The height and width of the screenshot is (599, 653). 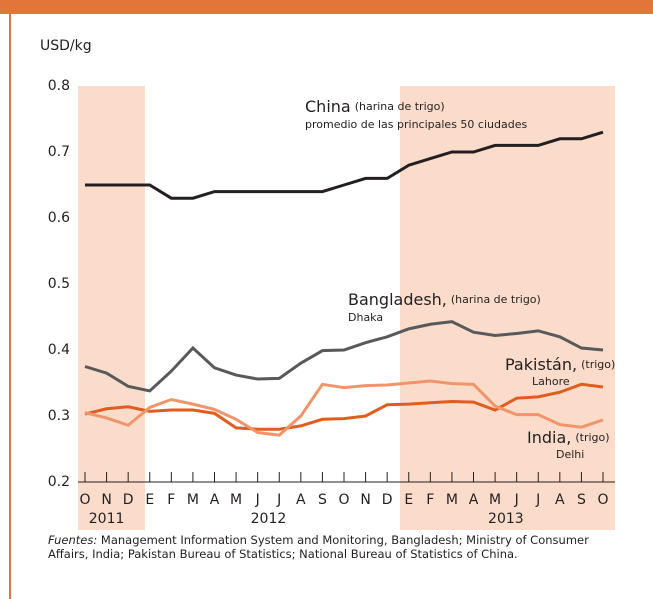 What do you see at coordinates (551, 381) in the screenshot?
I see `series-sub: Lahore` at bounding box center [551, 381].